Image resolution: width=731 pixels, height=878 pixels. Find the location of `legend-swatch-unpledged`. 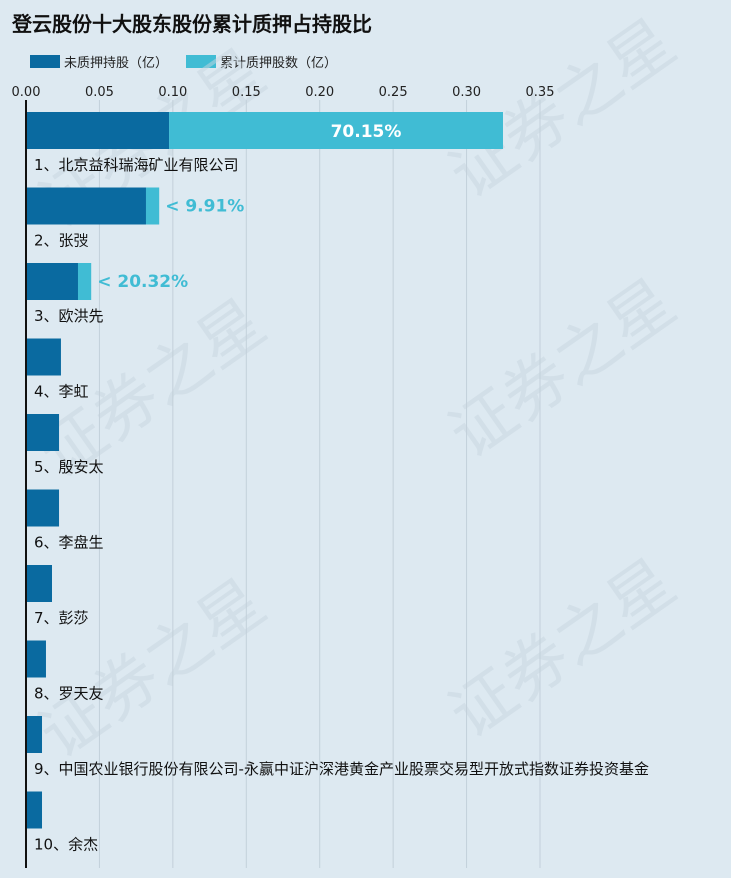

legend-swatch-unpledged is located at coordinates (45, 61).